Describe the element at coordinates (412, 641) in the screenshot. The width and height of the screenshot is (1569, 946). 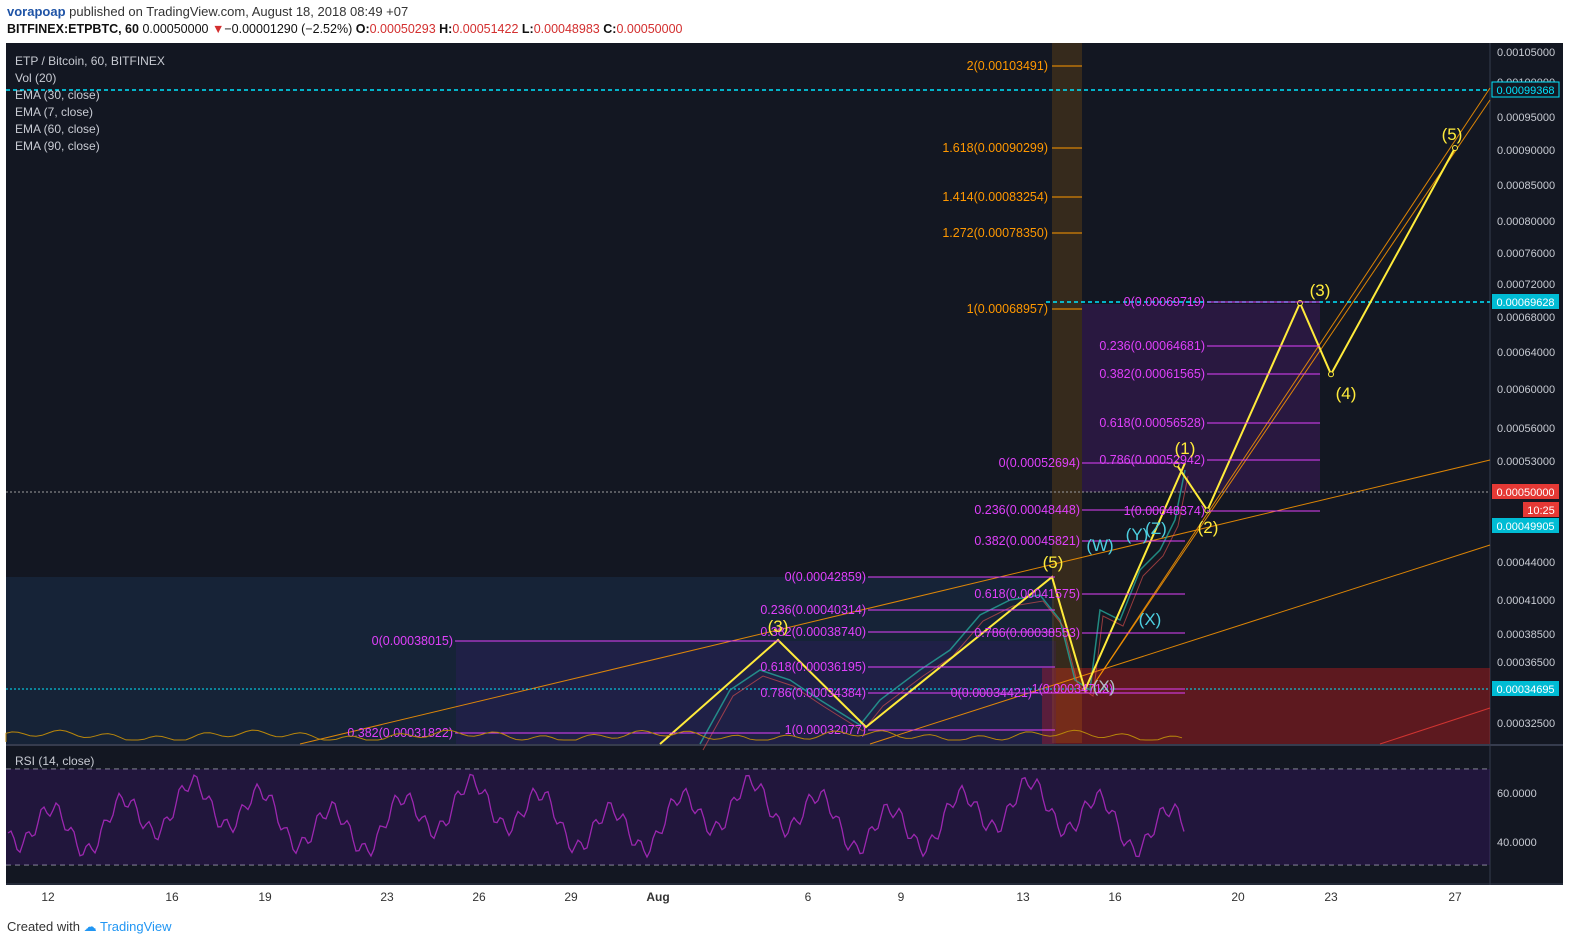
I see `fib-ret-label: 0(0.00038015)` at that location.